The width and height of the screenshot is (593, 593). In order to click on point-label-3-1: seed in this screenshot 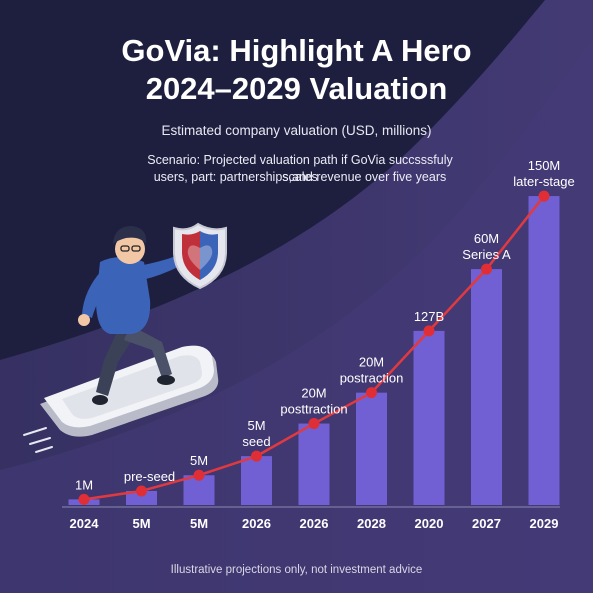, I will do `click(256, 441)`.